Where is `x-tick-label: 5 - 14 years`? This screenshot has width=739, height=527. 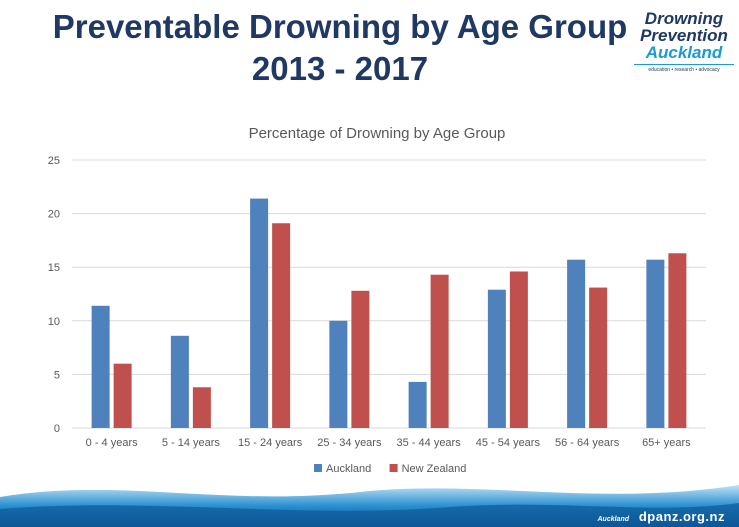 x-tick-label: 5 - 14 years is located at coordinates (191, 443).